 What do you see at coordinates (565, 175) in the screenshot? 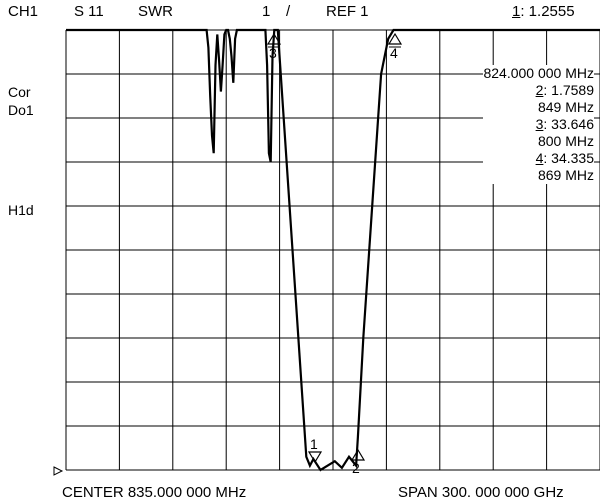
I see `marker-list-value-6: 869 MHz` at bounding box center [565, 175].